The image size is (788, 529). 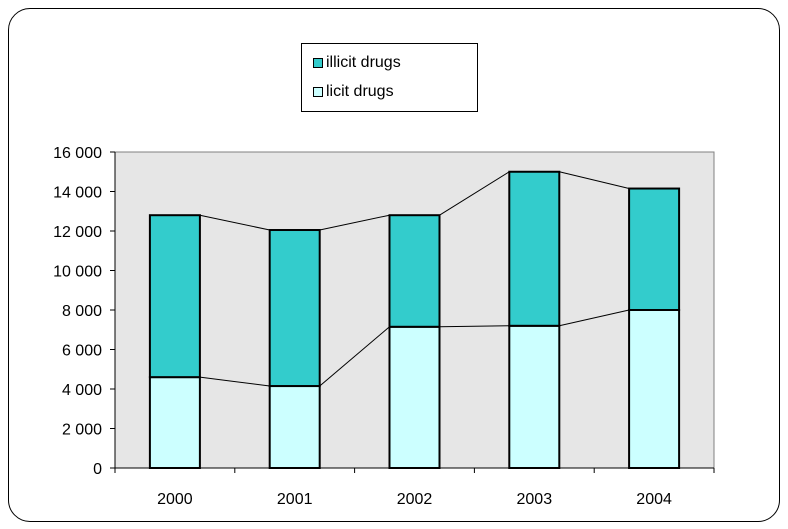 What do you see at coordinates (77, 153) in the screenshot?
I see `y-tick-label: 16 000` at bounding box center [77, 153].